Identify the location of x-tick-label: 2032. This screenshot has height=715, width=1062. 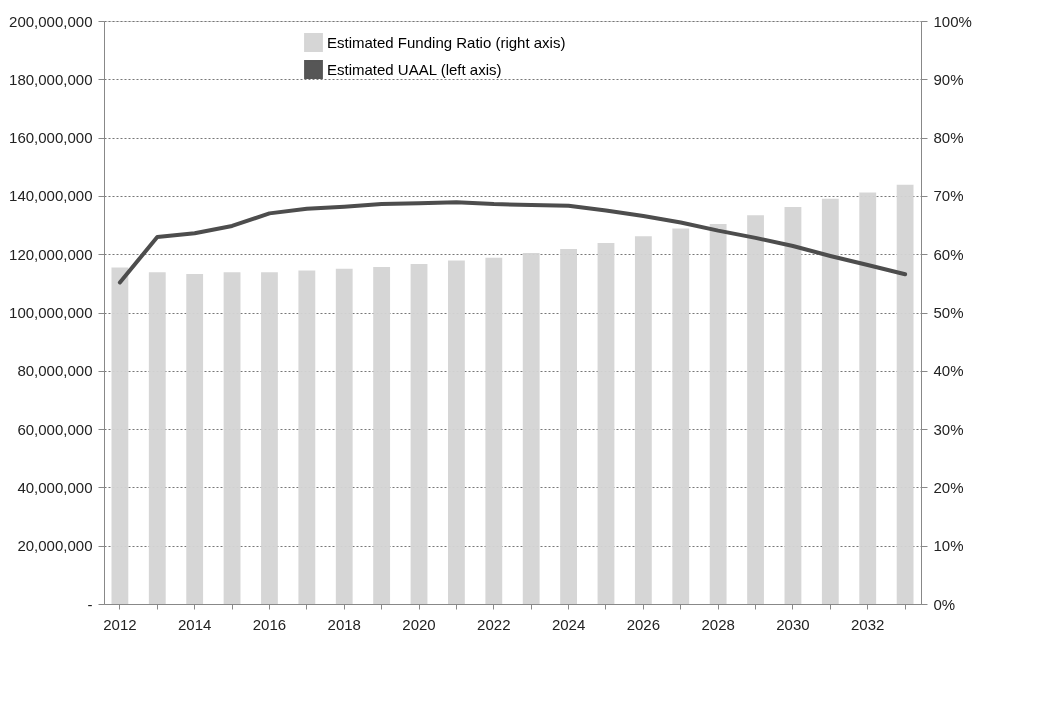
(868, 624).